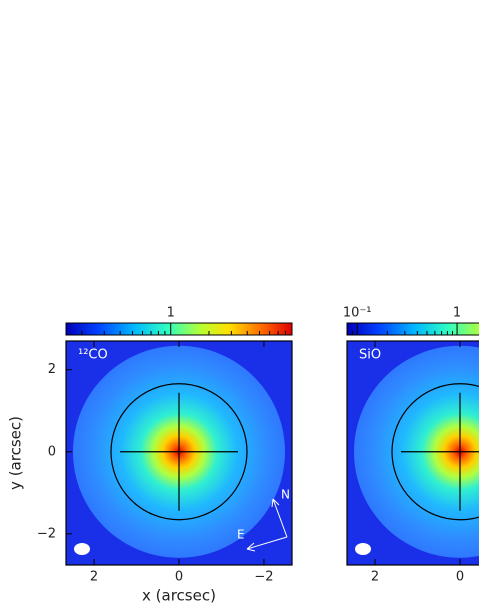 This screenshot has width=479, height=608. Describe the element at coordinates (357, 313) in the screenshot. I see `colorbar-tick-label: 10⁻¹` at that location.